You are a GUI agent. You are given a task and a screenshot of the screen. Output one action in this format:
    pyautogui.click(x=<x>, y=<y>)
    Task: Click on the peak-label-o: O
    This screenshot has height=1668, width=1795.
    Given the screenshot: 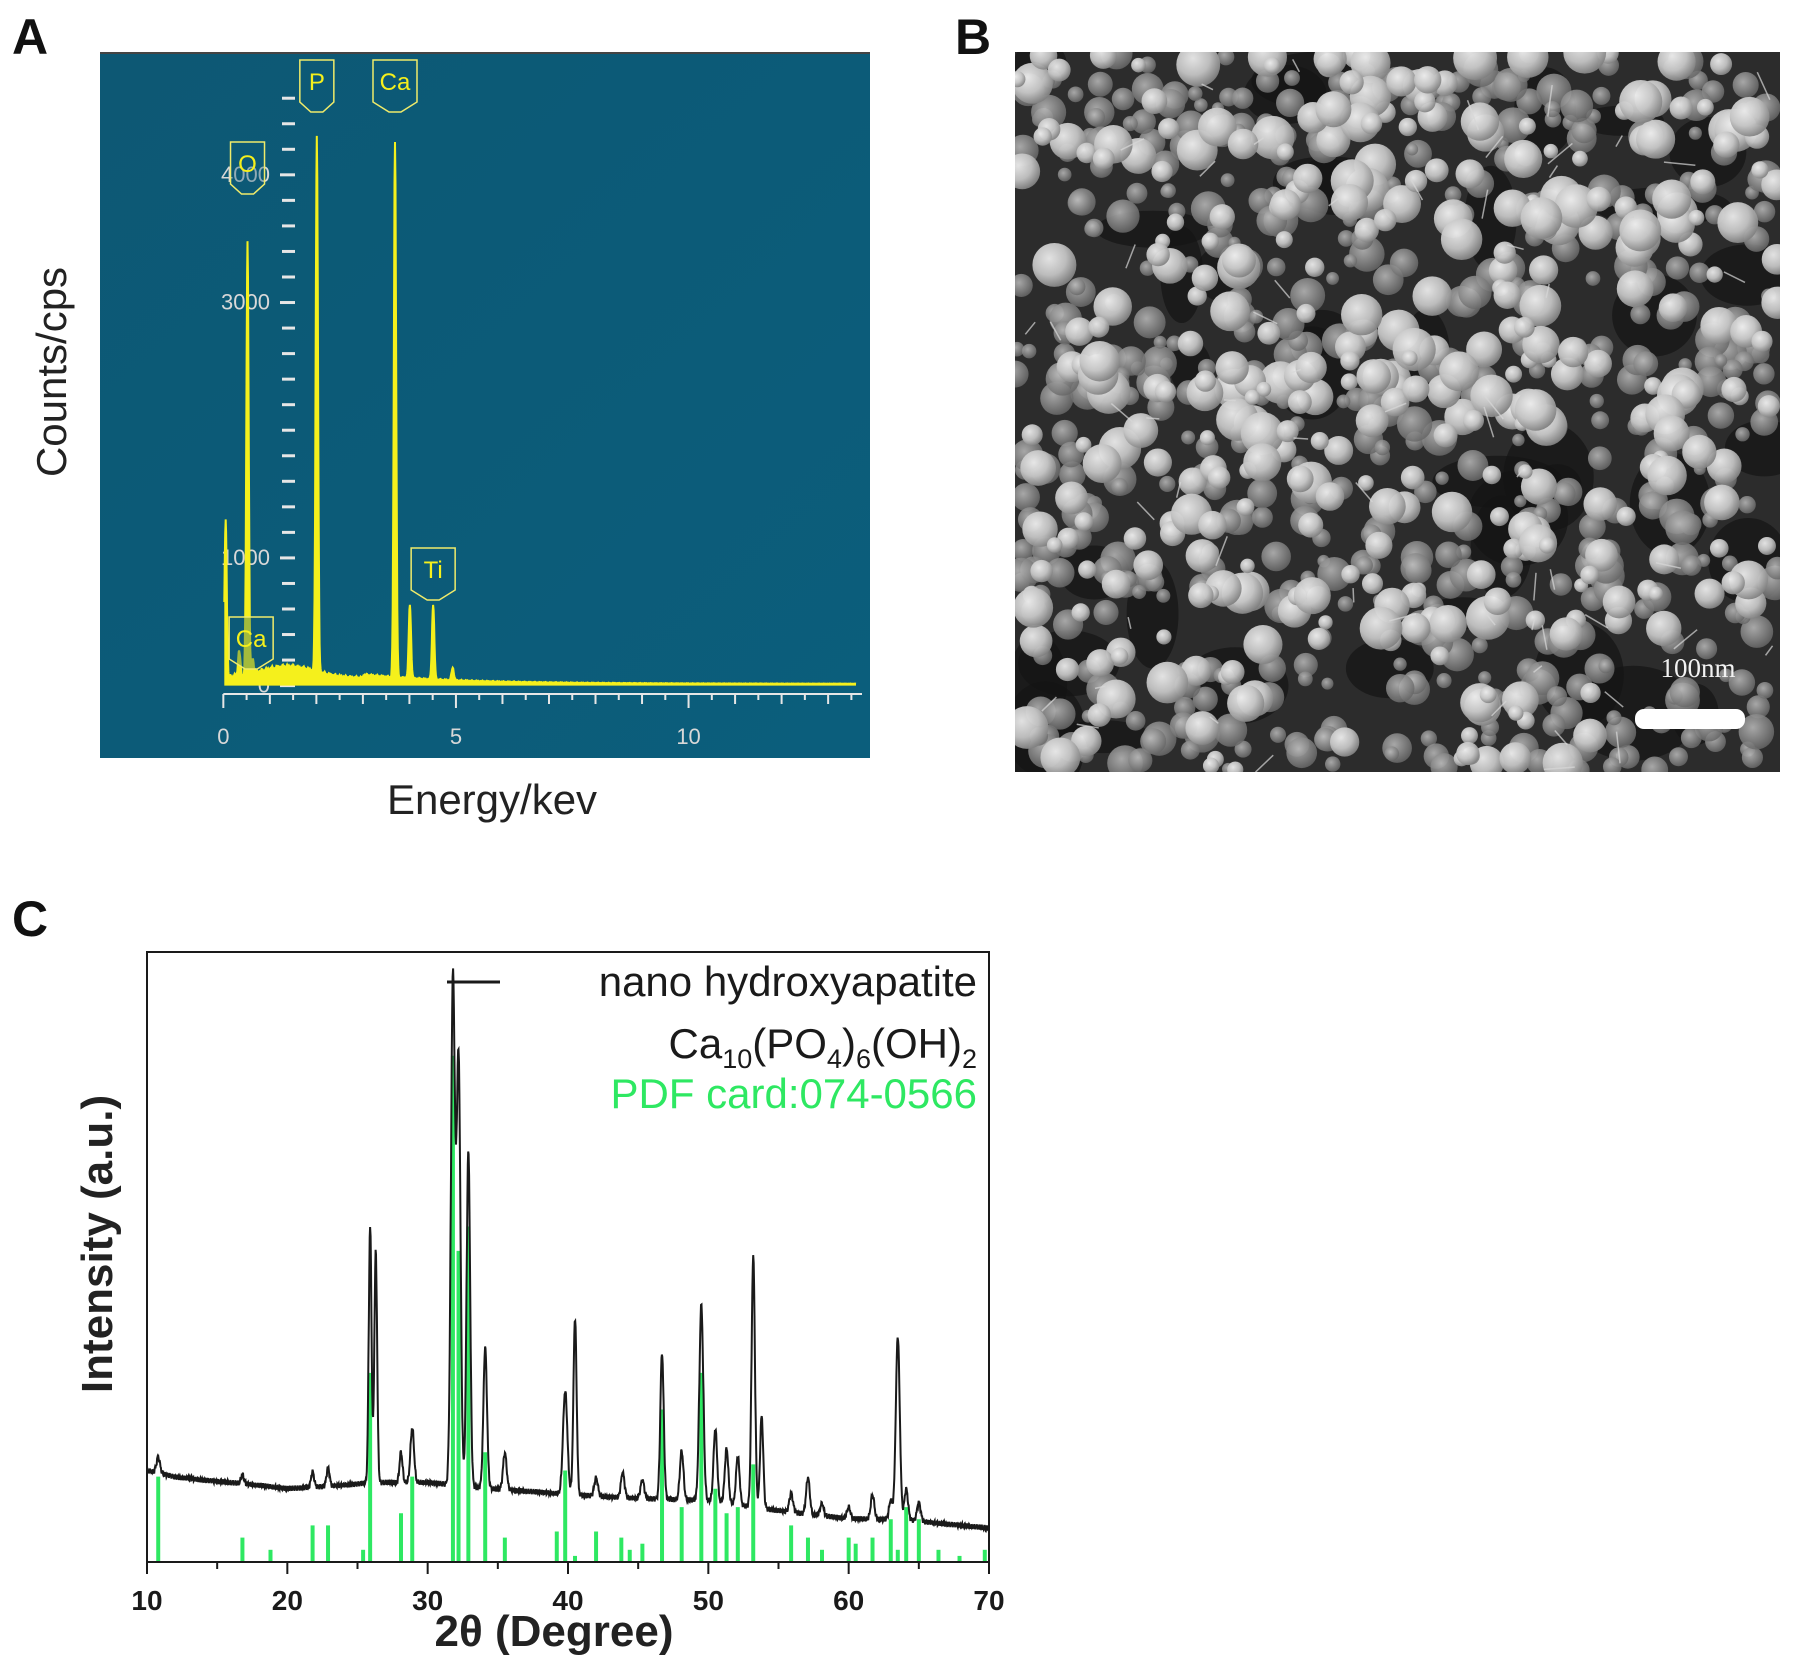 What is the action you would take?
    pyautogui.click(x=247, y=168)
    